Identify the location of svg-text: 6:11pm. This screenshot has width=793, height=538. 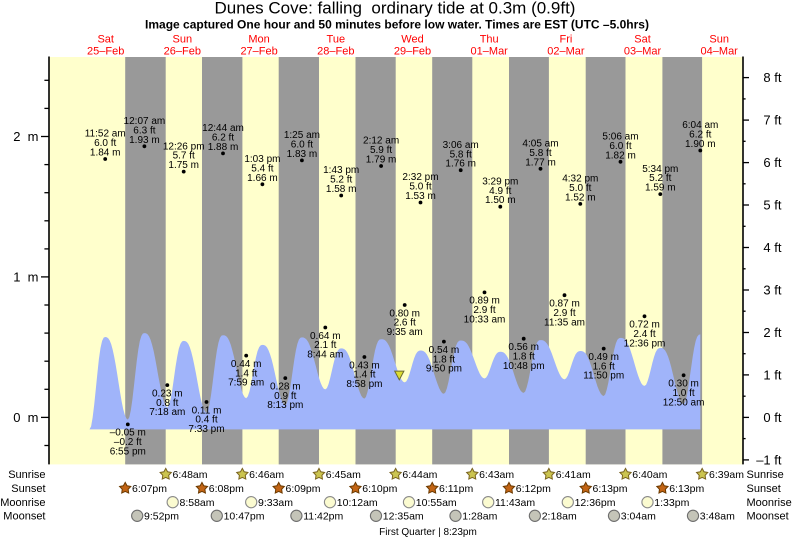
(456, 489).